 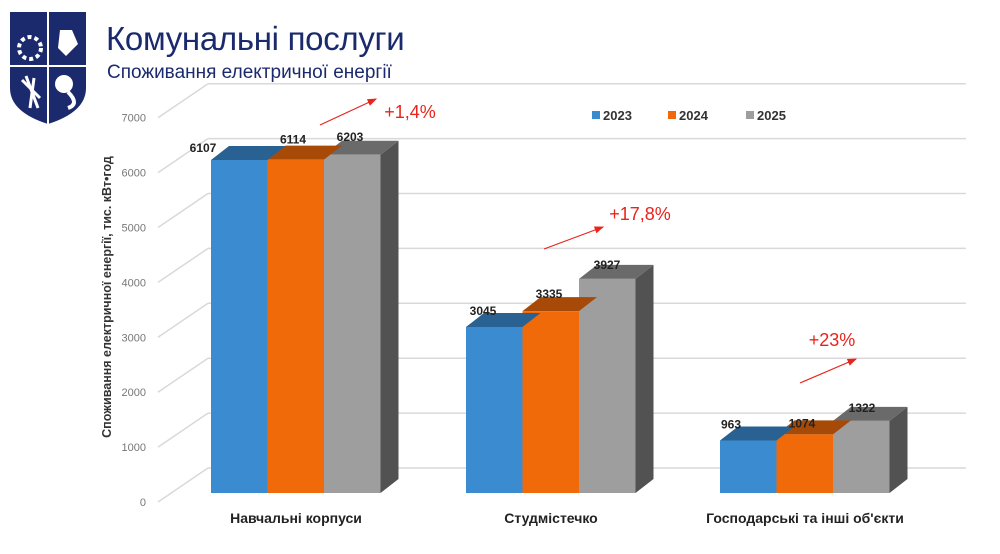 What do you see at coordinates (607, 265) in the screenshot?
I see `data-label: 3927` at bounding box center [607, 265].